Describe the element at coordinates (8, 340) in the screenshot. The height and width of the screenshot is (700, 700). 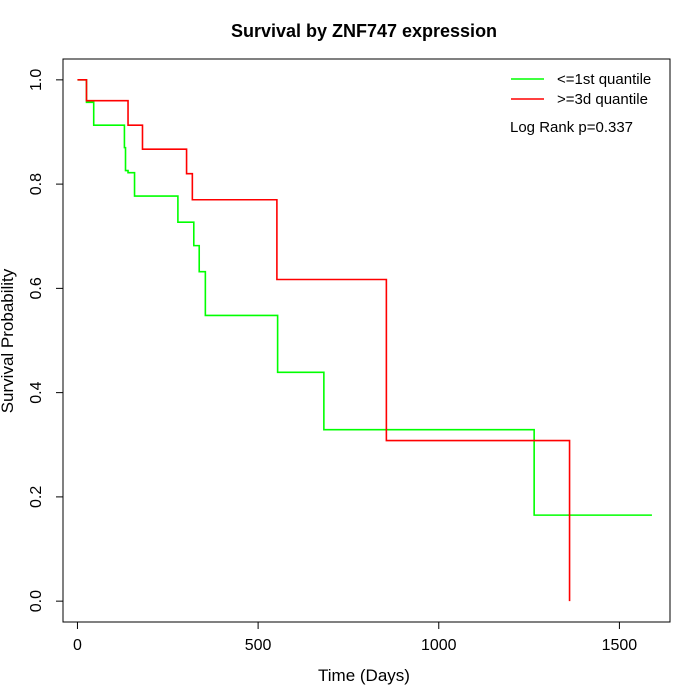
I see `y-axis-label: Survival Probability` at that location.